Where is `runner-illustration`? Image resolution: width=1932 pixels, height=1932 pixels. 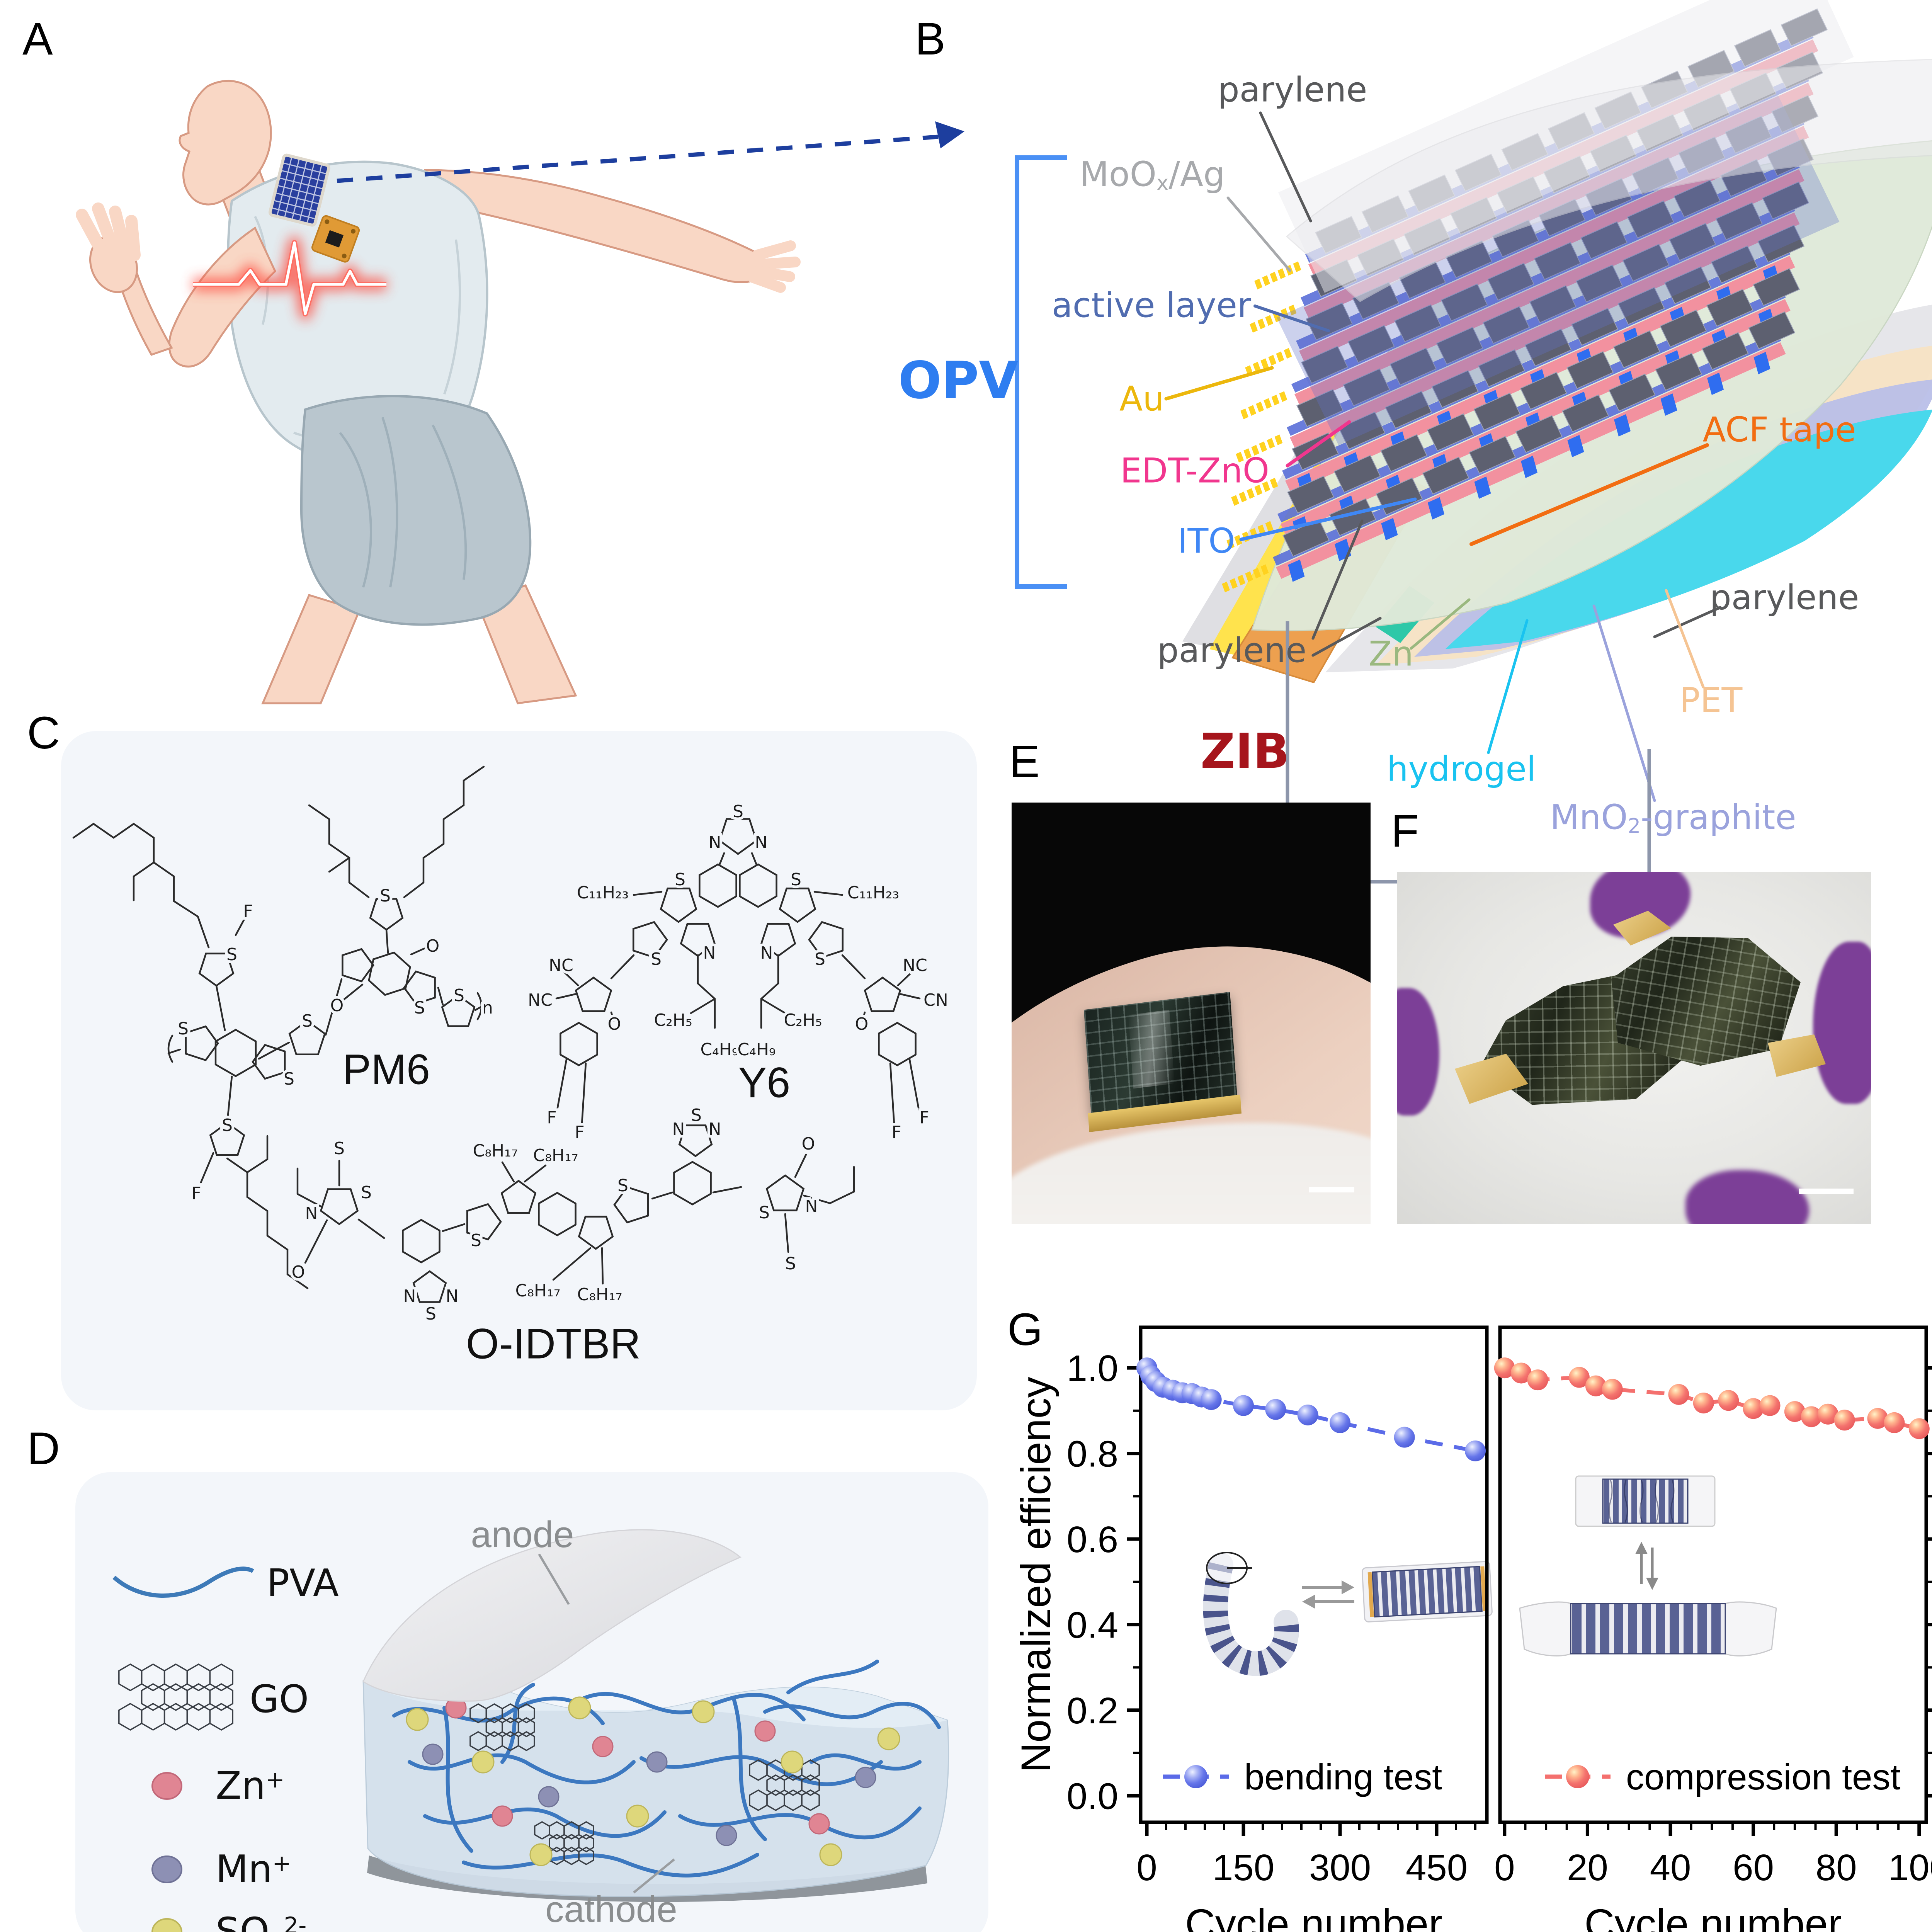
runner-illustration is located at coordinates (520, 392).